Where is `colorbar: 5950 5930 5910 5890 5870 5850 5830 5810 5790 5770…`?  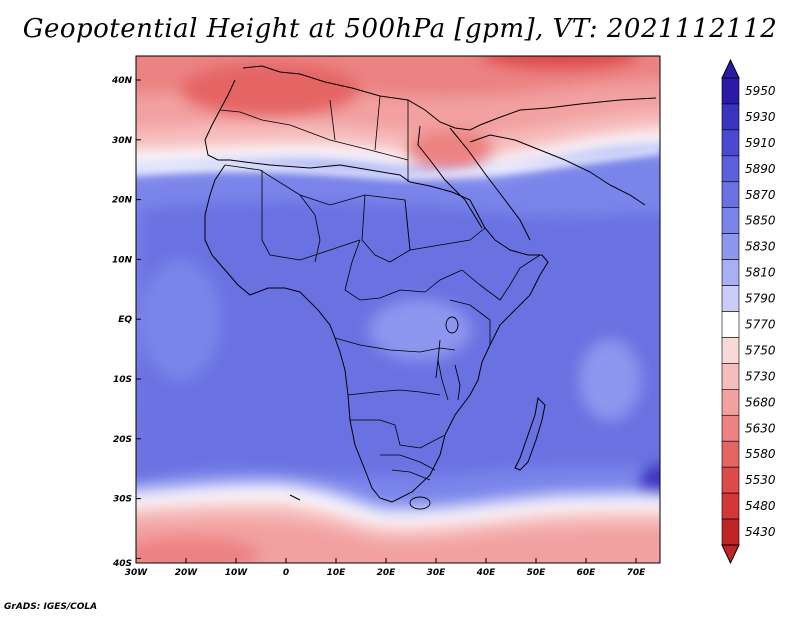 colorbar: 5950 5930 5910 5890 5870 5850 5830 5810 5790 5770… is located at coordinates (748, 311).